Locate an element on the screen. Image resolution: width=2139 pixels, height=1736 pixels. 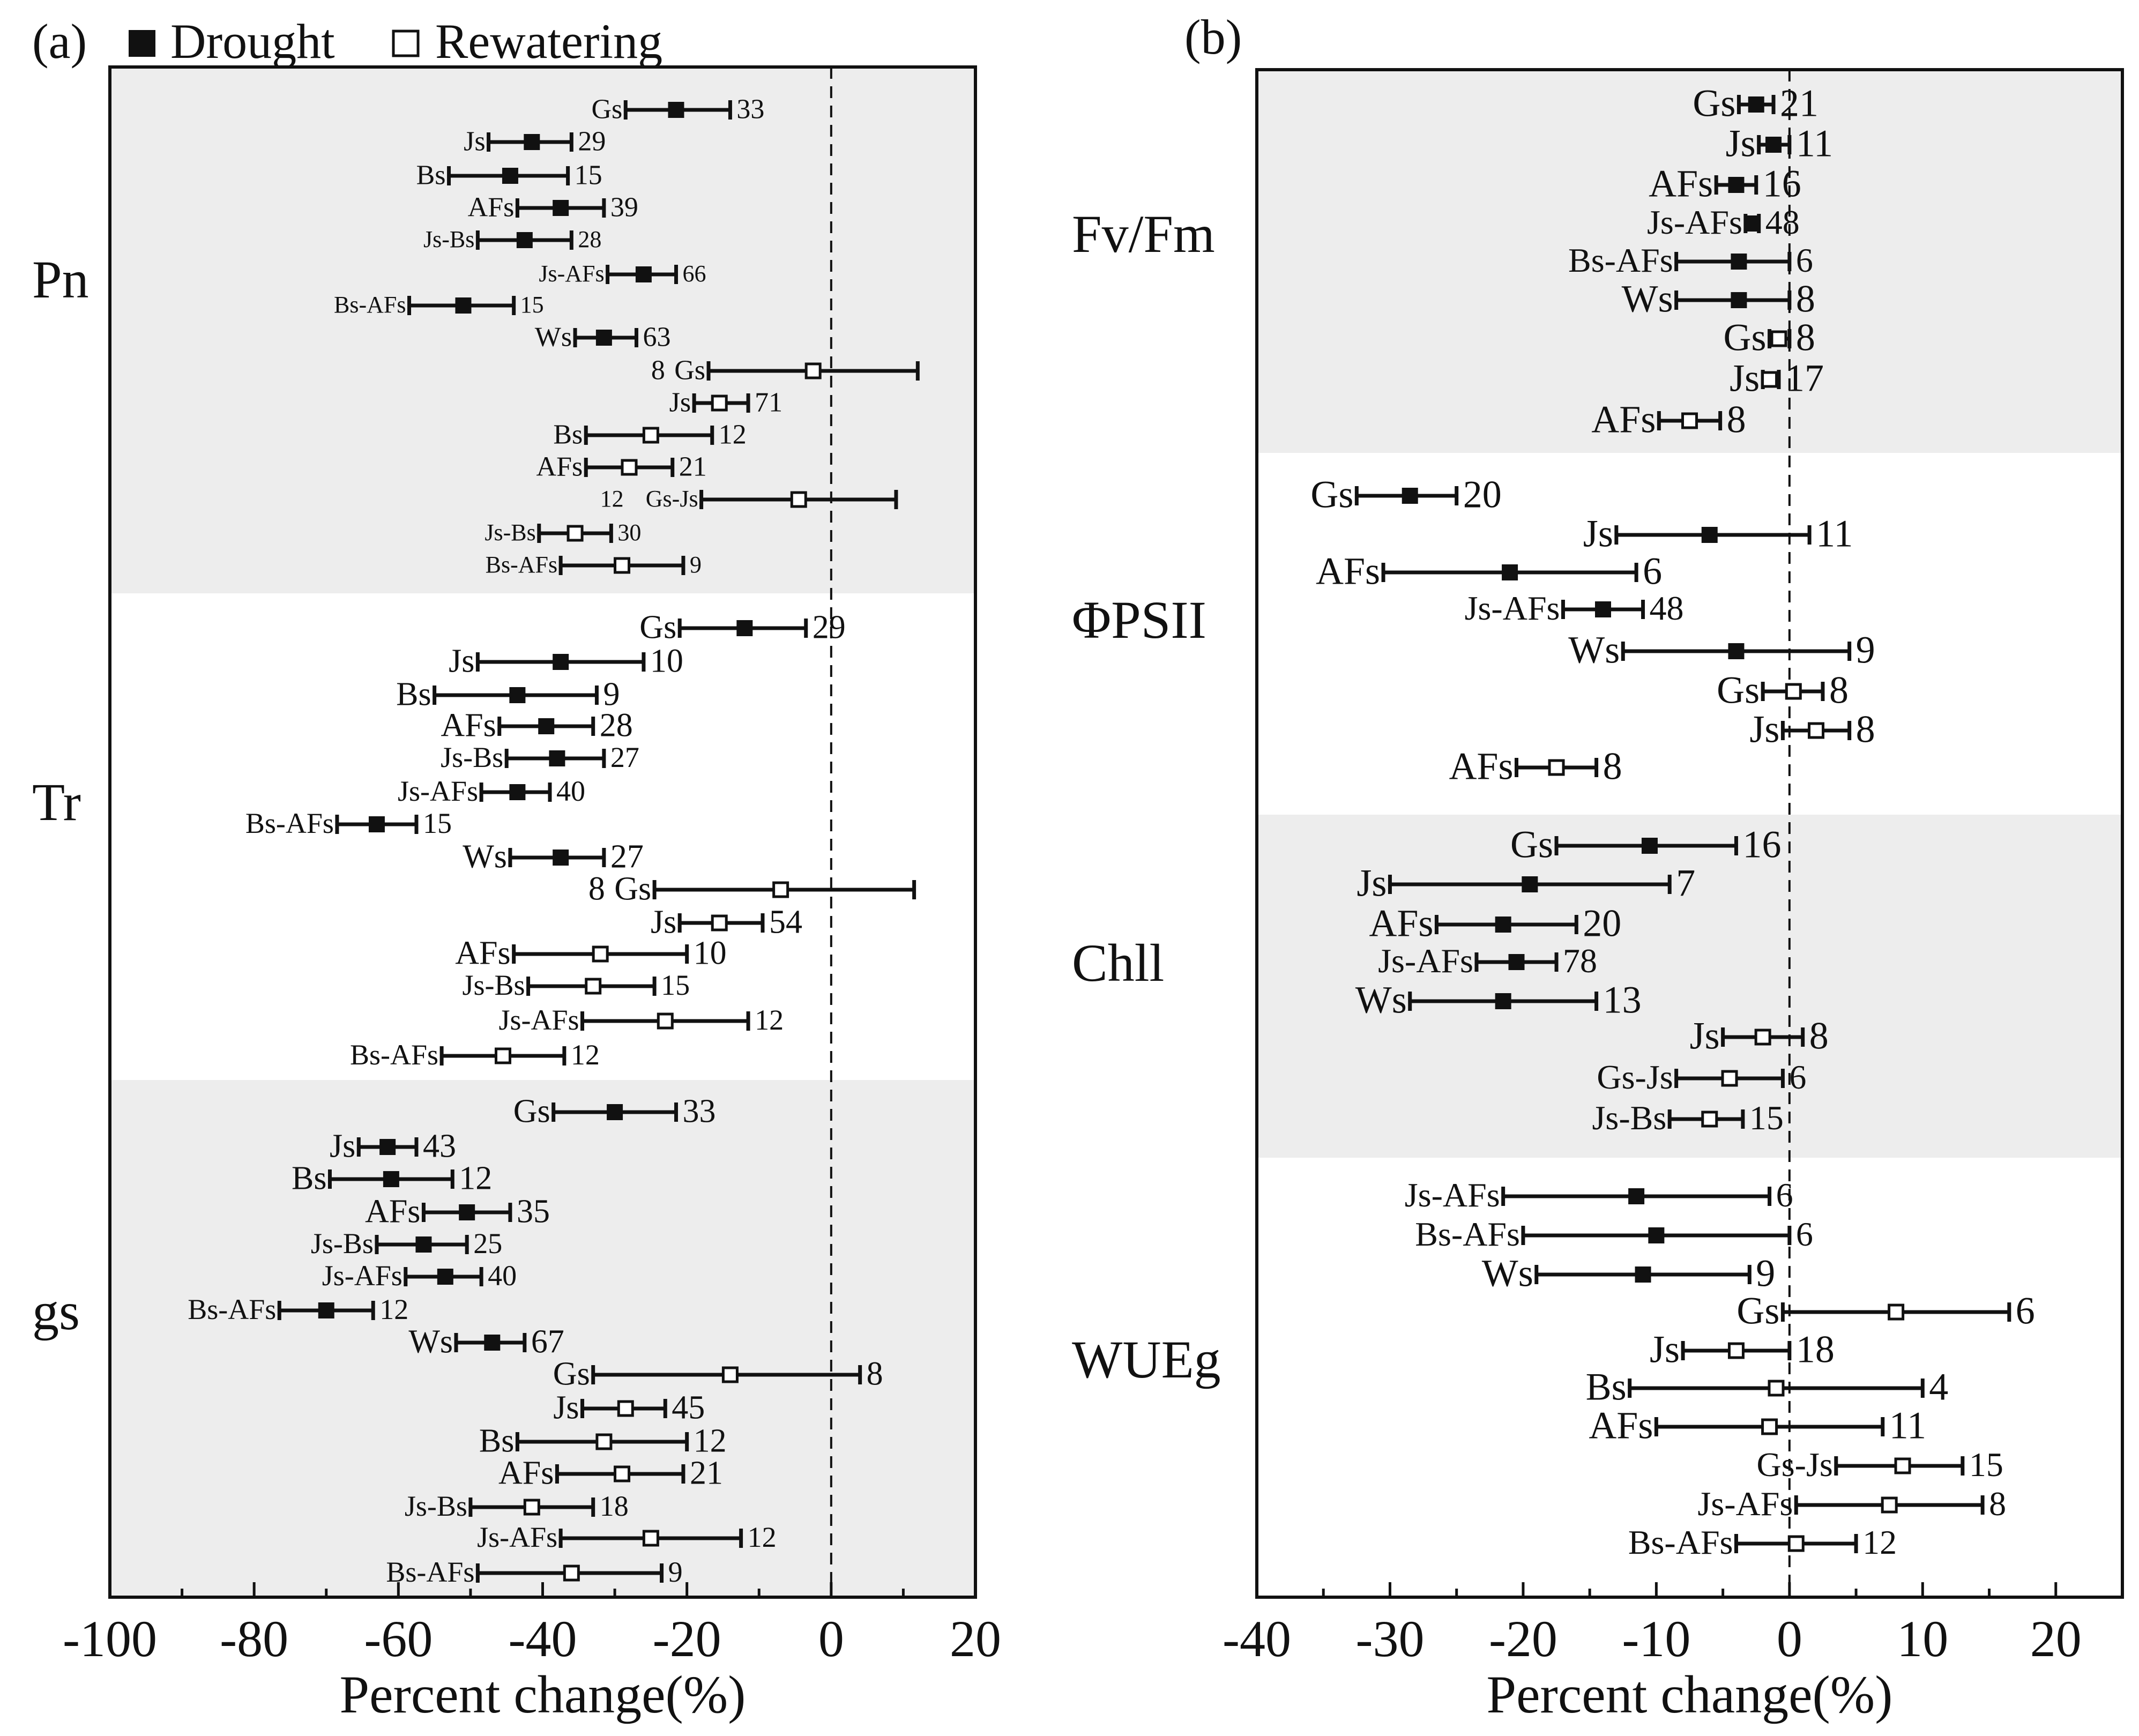
panel-a-gs-gs-drought-sample-size: 33 is located at coordinates (699, 1111).